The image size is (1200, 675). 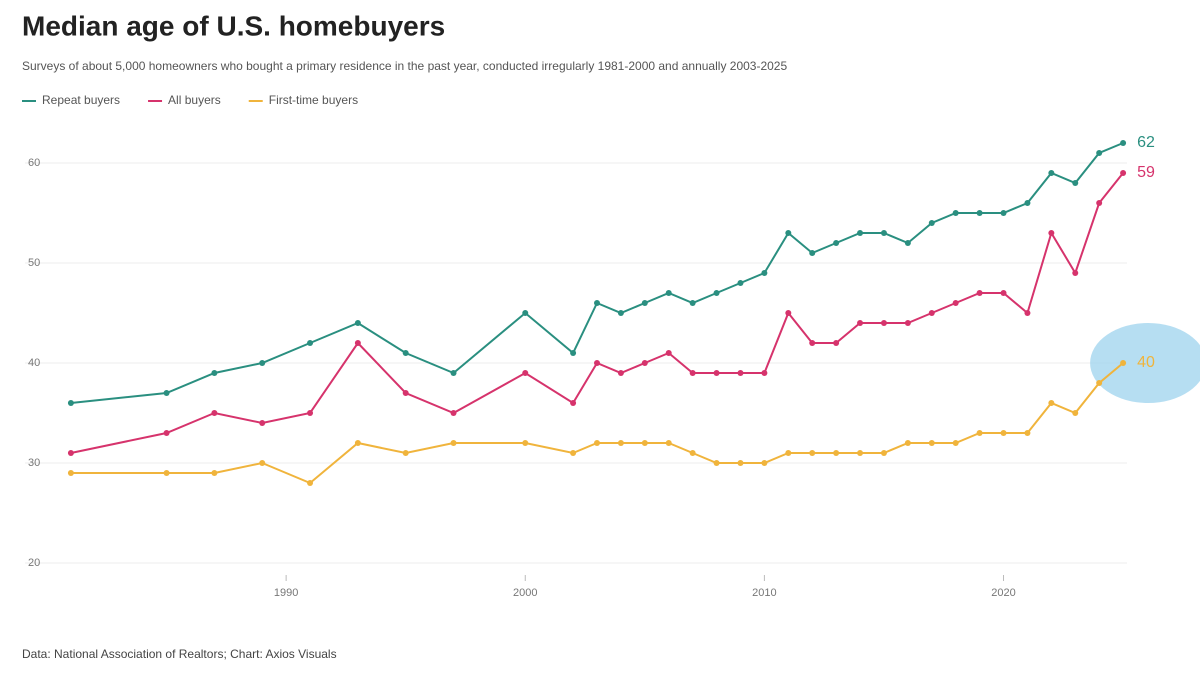 I want to click on chart-title: Median age of U.S. homebuyers, so click(x=233, y=25).